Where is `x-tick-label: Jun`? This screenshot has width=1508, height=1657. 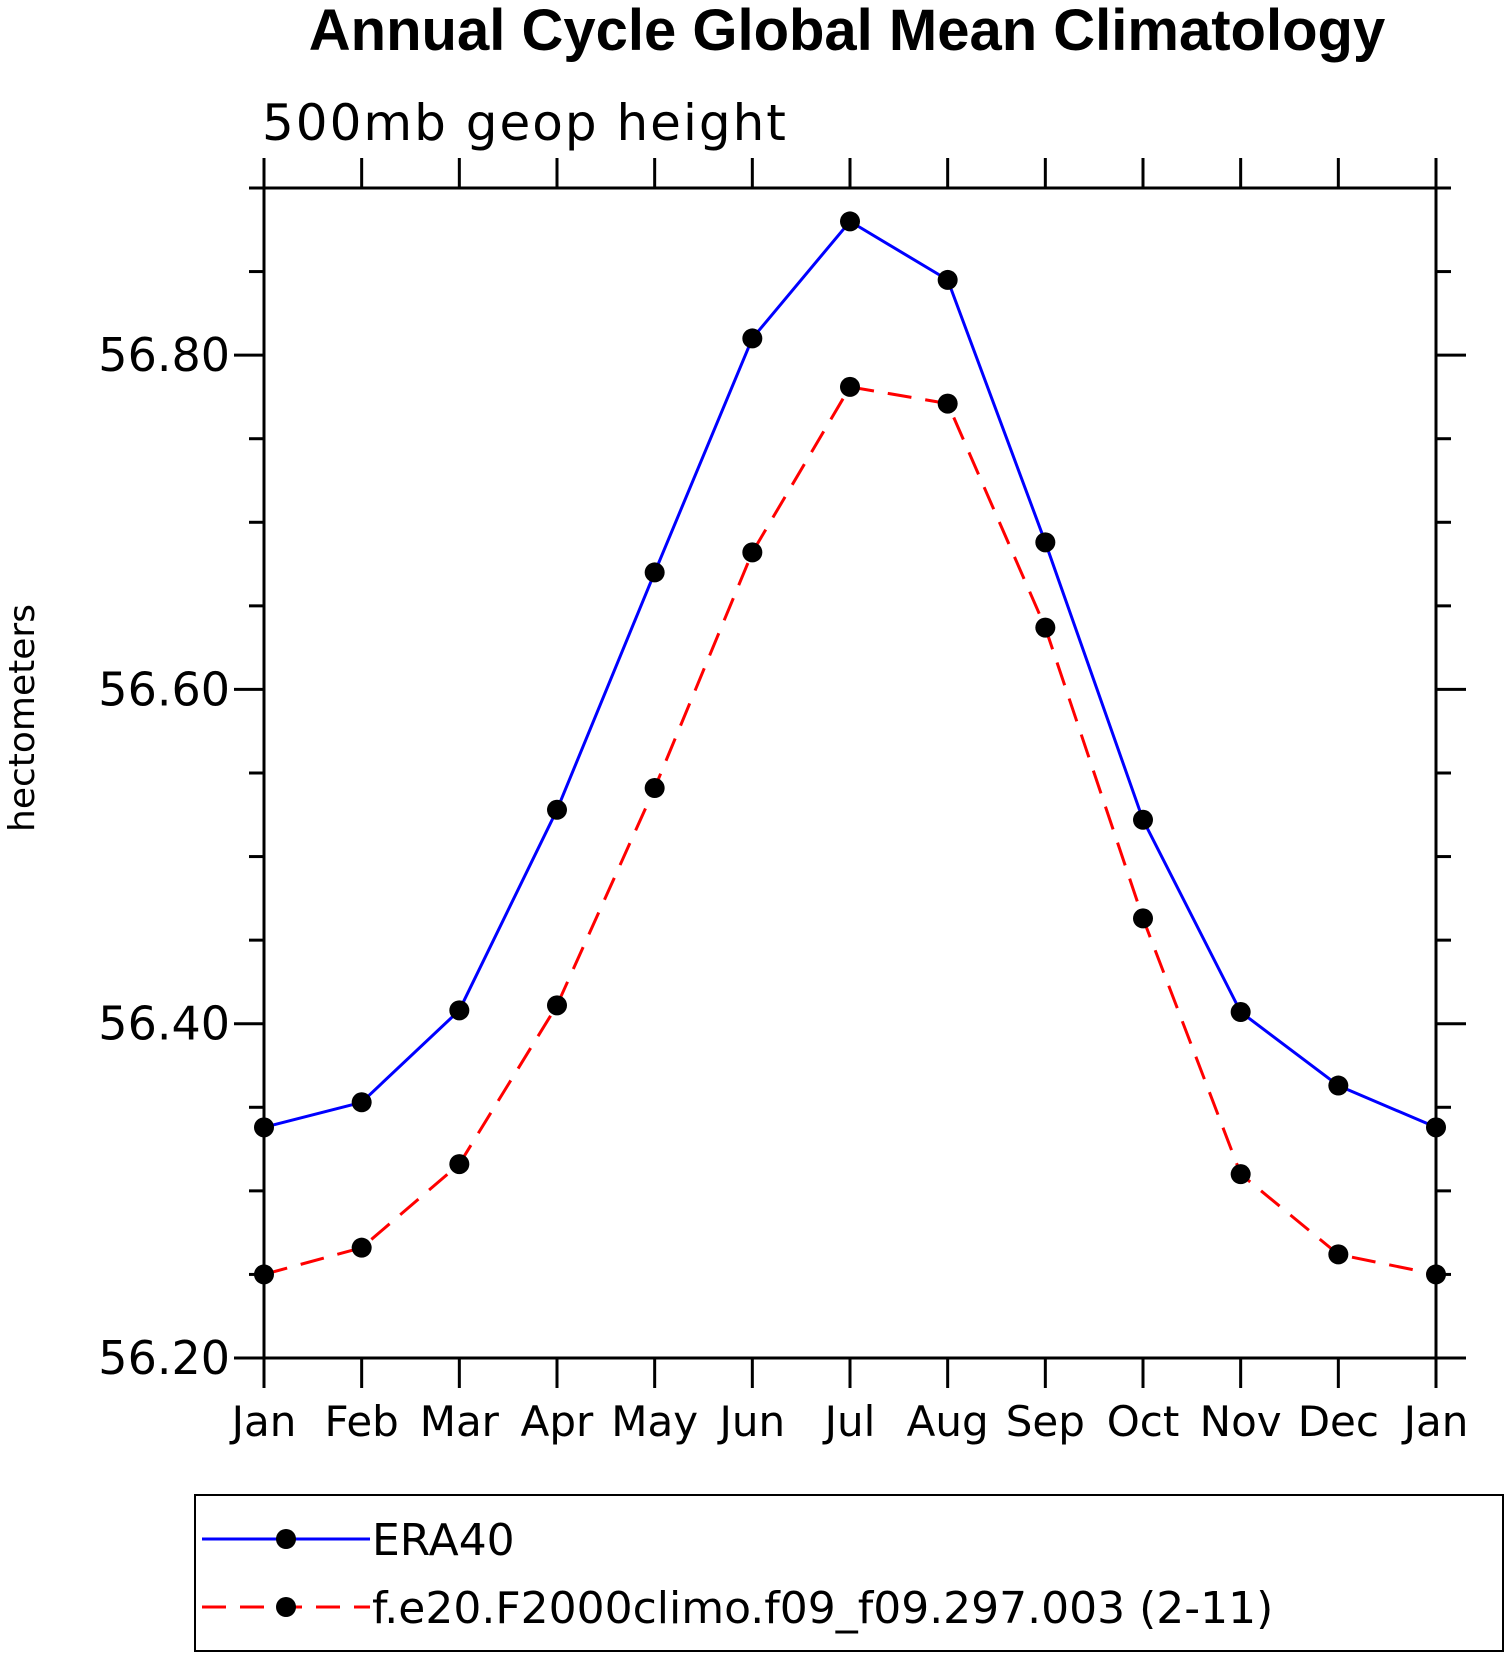
x-tick-label: Jun is located at coordinates (751, 1421).